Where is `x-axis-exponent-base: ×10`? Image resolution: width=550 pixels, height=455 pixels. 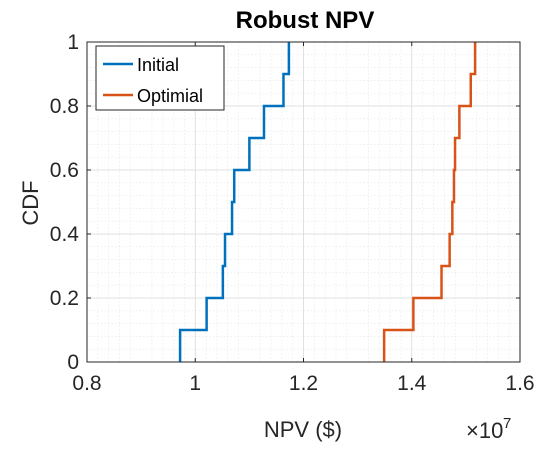 x-axis-exponent-base: ×10 is located at coordinates (484, 430).